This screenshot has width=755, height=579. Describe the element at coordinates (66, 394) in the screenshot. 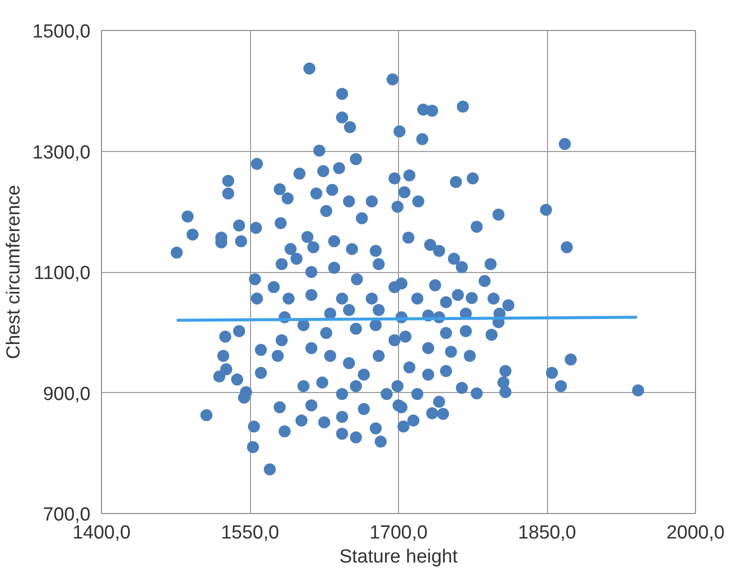

I see `y-tick-label: 900,0` at that location.